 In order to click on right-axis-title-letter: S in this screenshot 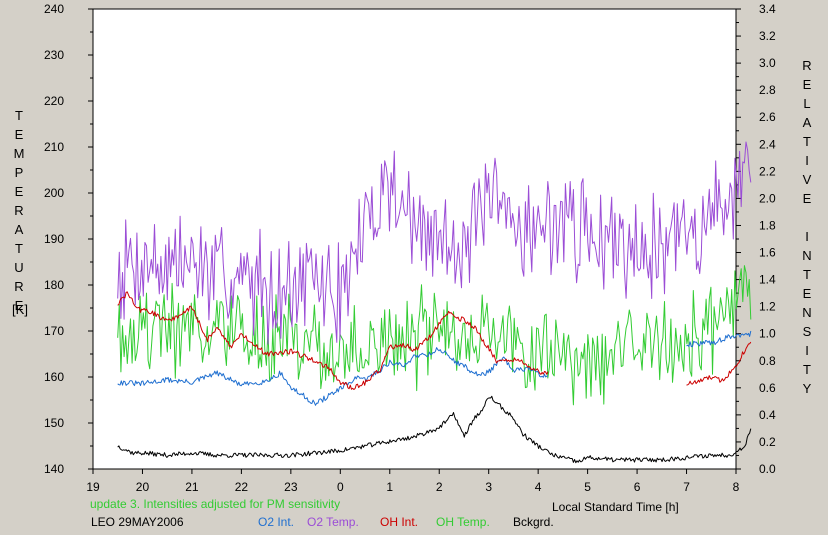, I will do `click(807, 331)`.